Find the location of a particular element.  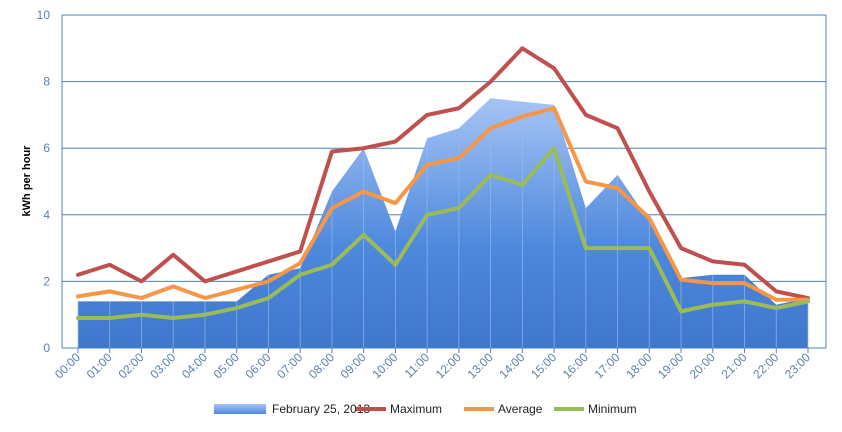

y-tick-label-2: 4 is located at coordinates (46, 215).